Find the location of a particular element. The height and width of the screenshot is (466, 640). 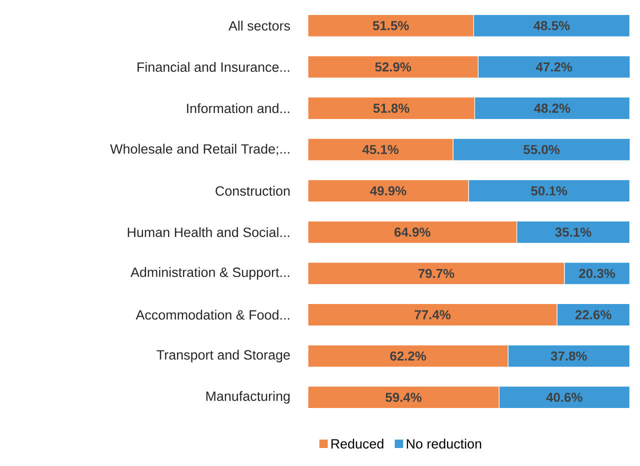

data-label: 77.4% is located at coordinates (432, 315).